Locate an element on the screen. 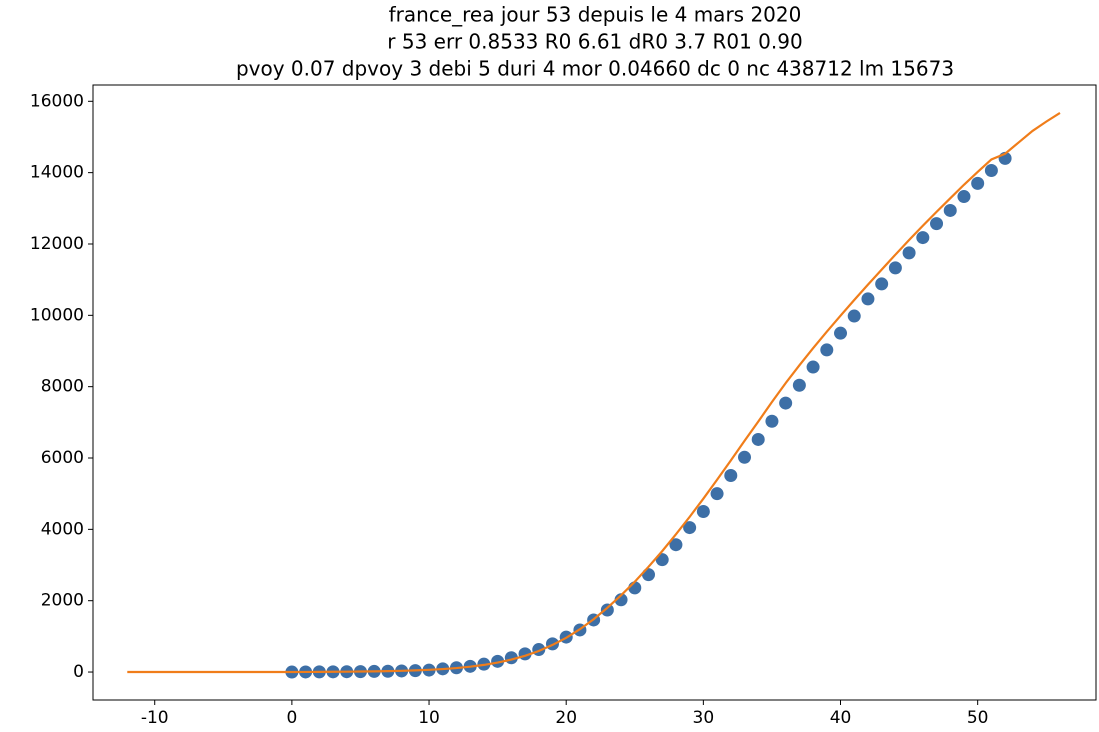 The height and width of the screenshot is (732, 1099). y-tick-label: 16000 is located at coordinates (57, 101).